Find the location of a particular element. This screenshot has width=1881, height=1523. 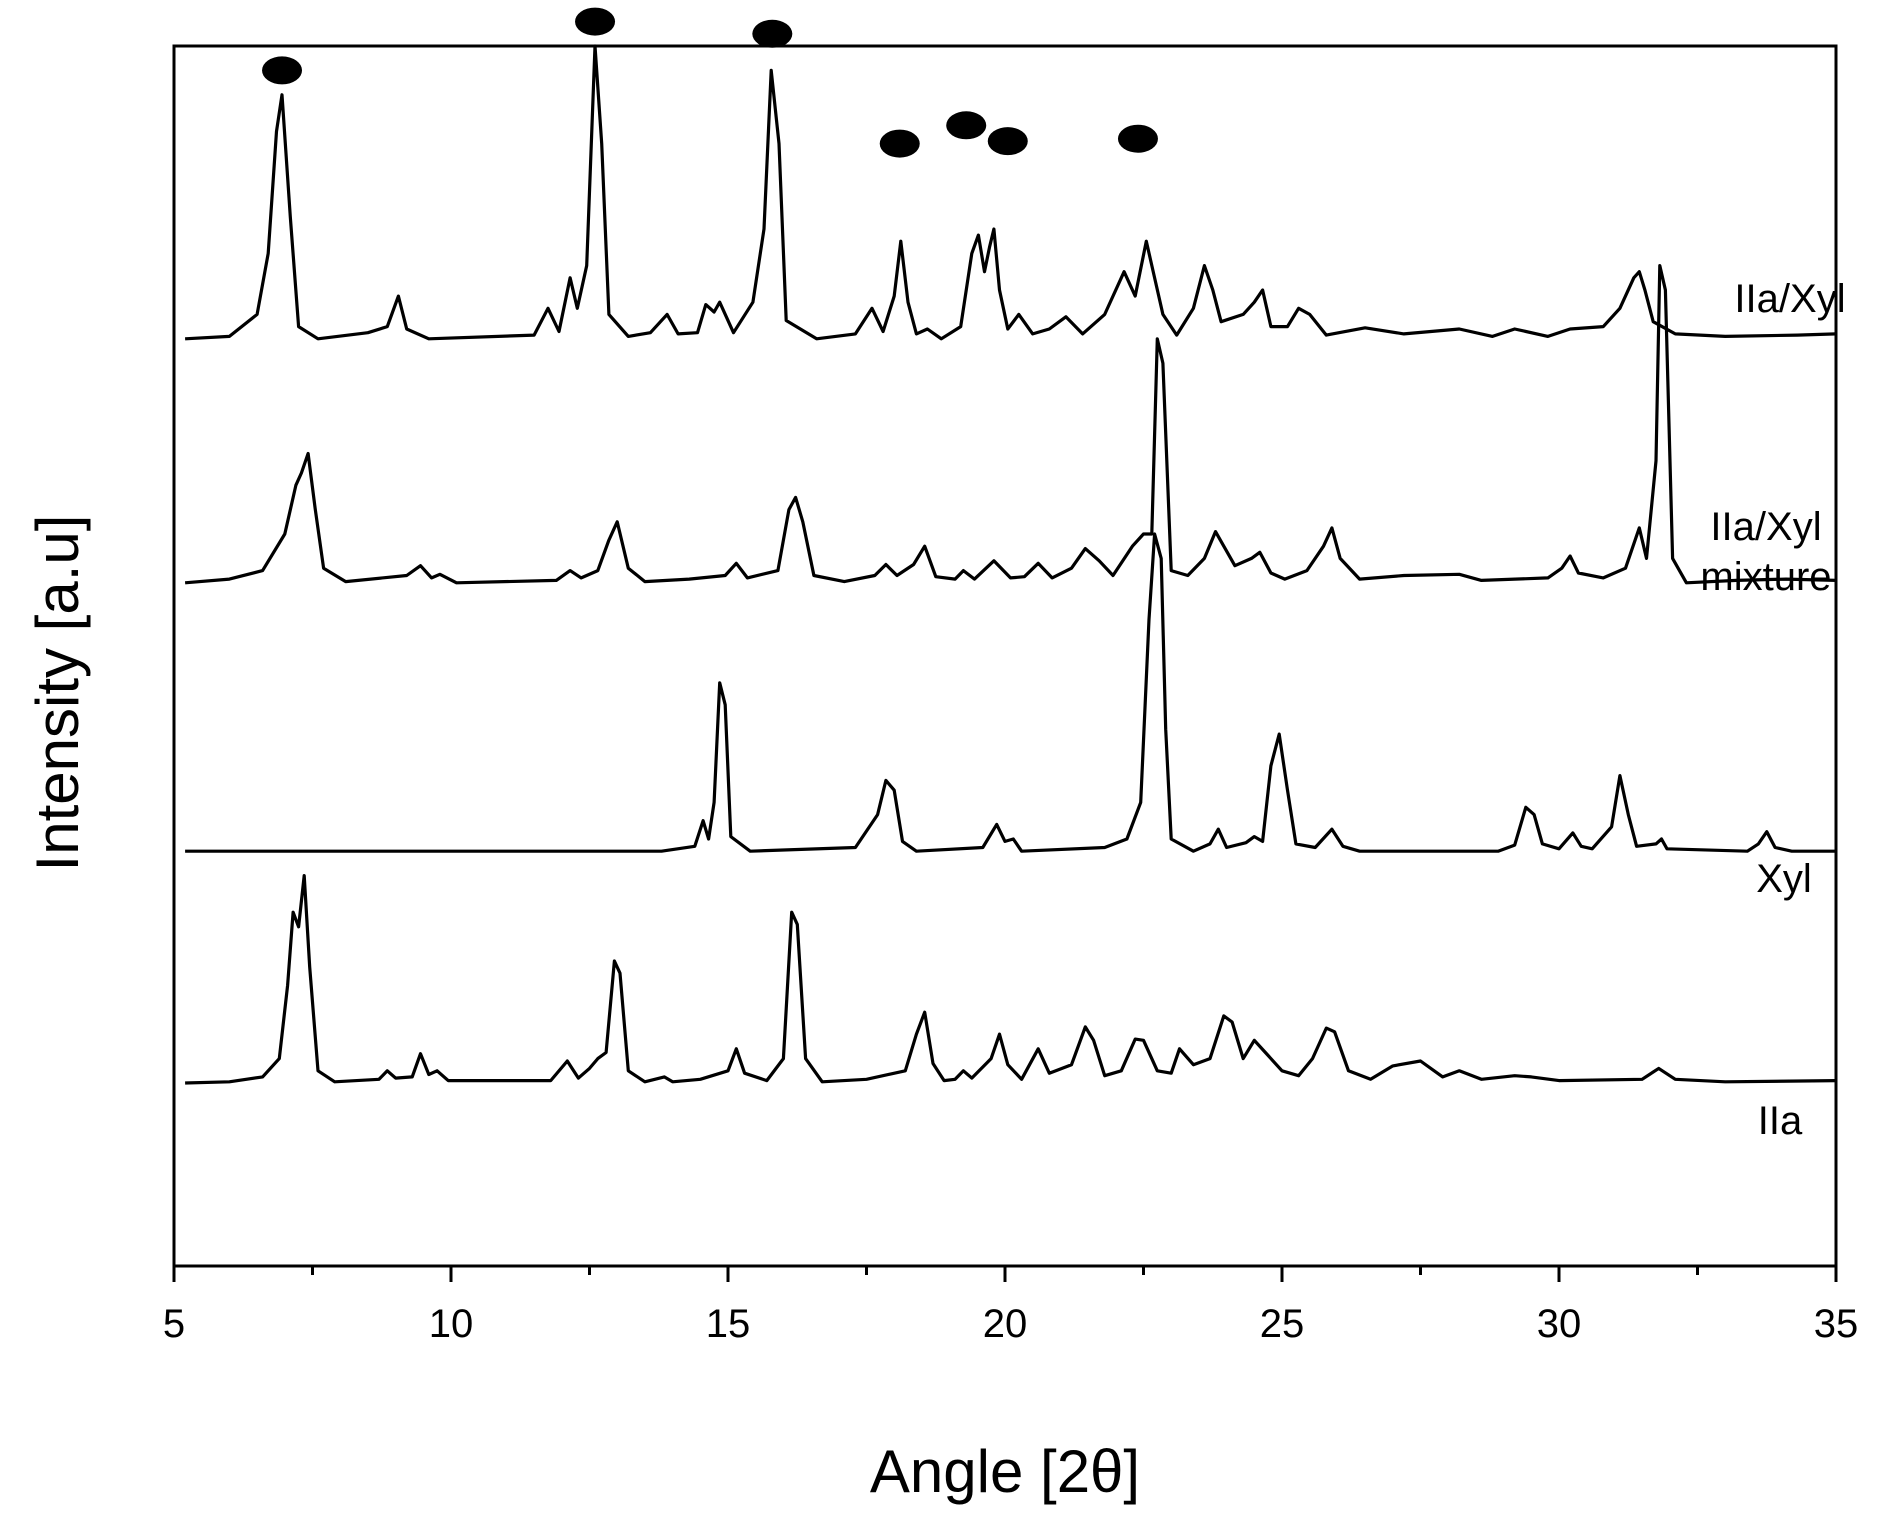

x-tick-label: 20 is located at coordinates (1005, 1324).